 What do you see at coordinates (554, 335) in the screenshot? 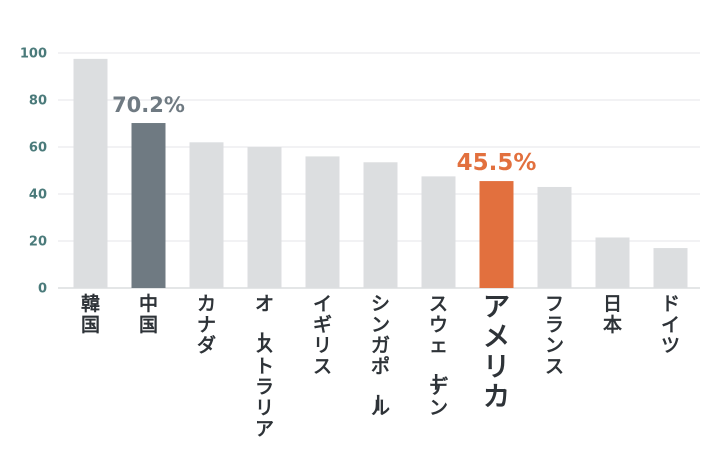
I see `x-category-label: フランス` at bounding box center [554, 335].